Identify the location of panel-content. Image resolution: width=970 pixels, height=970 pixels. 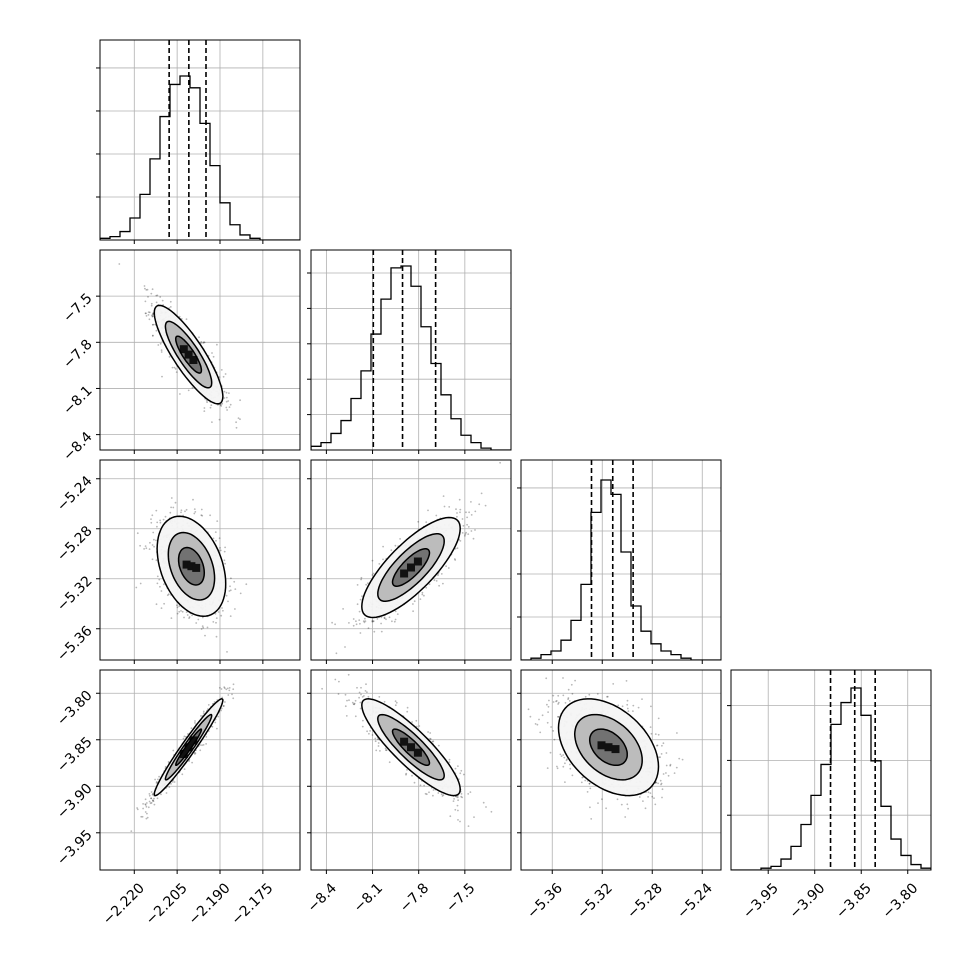
(200, 350).